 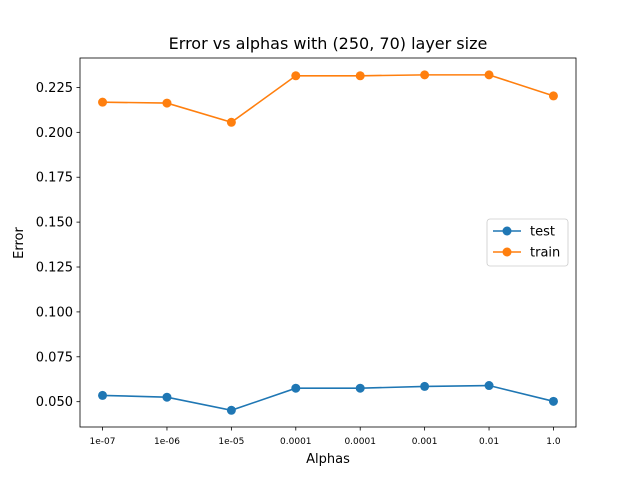 What do you see at coordinates (542, 232) in the screenshot?
I see `legend-label-test: test` at bounding box center [542, 232].